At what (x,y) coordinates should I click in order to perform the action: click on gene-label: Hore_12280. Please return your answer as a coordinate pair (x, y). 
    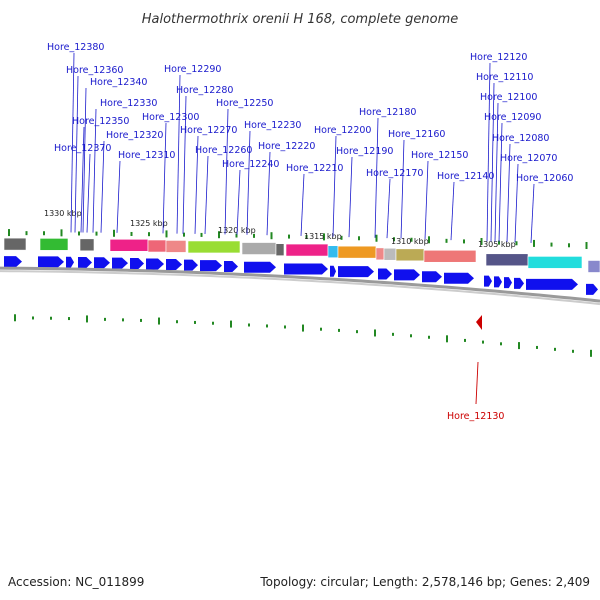
    Looking at the image, I should click on (204, 90).